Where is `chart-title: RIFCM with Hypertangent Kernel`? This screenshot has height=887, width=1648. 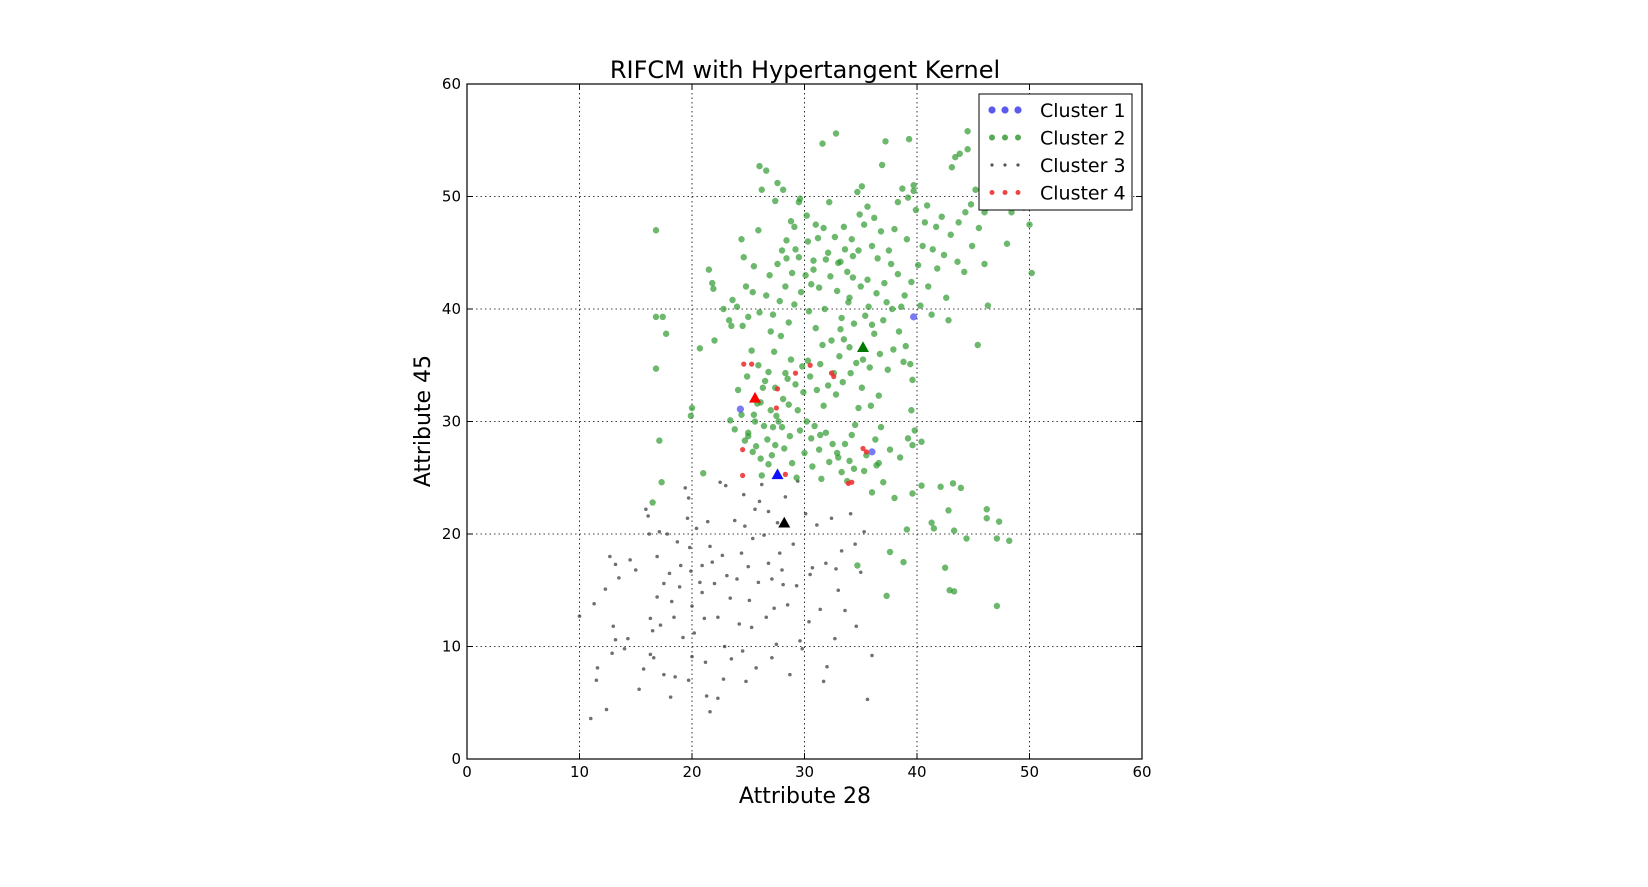 chart-title: RIFCM with Hypertangent Kernel is located at coordinates (805, 70).